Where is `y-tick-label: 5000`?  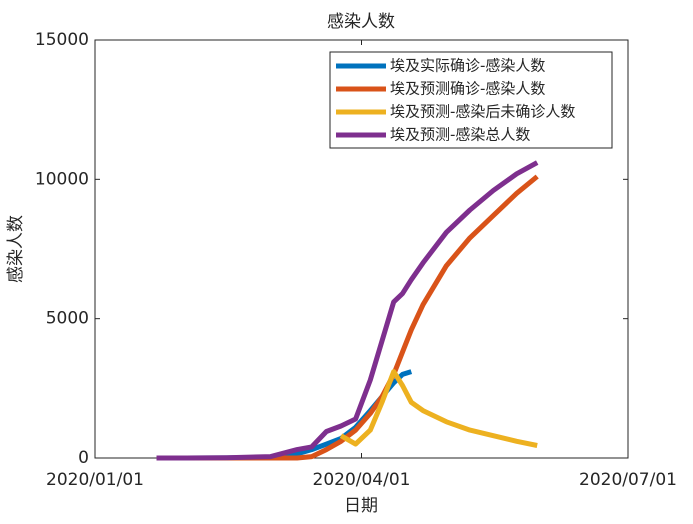 y-tick-label: 5000 is located at coordinates (67, 319).